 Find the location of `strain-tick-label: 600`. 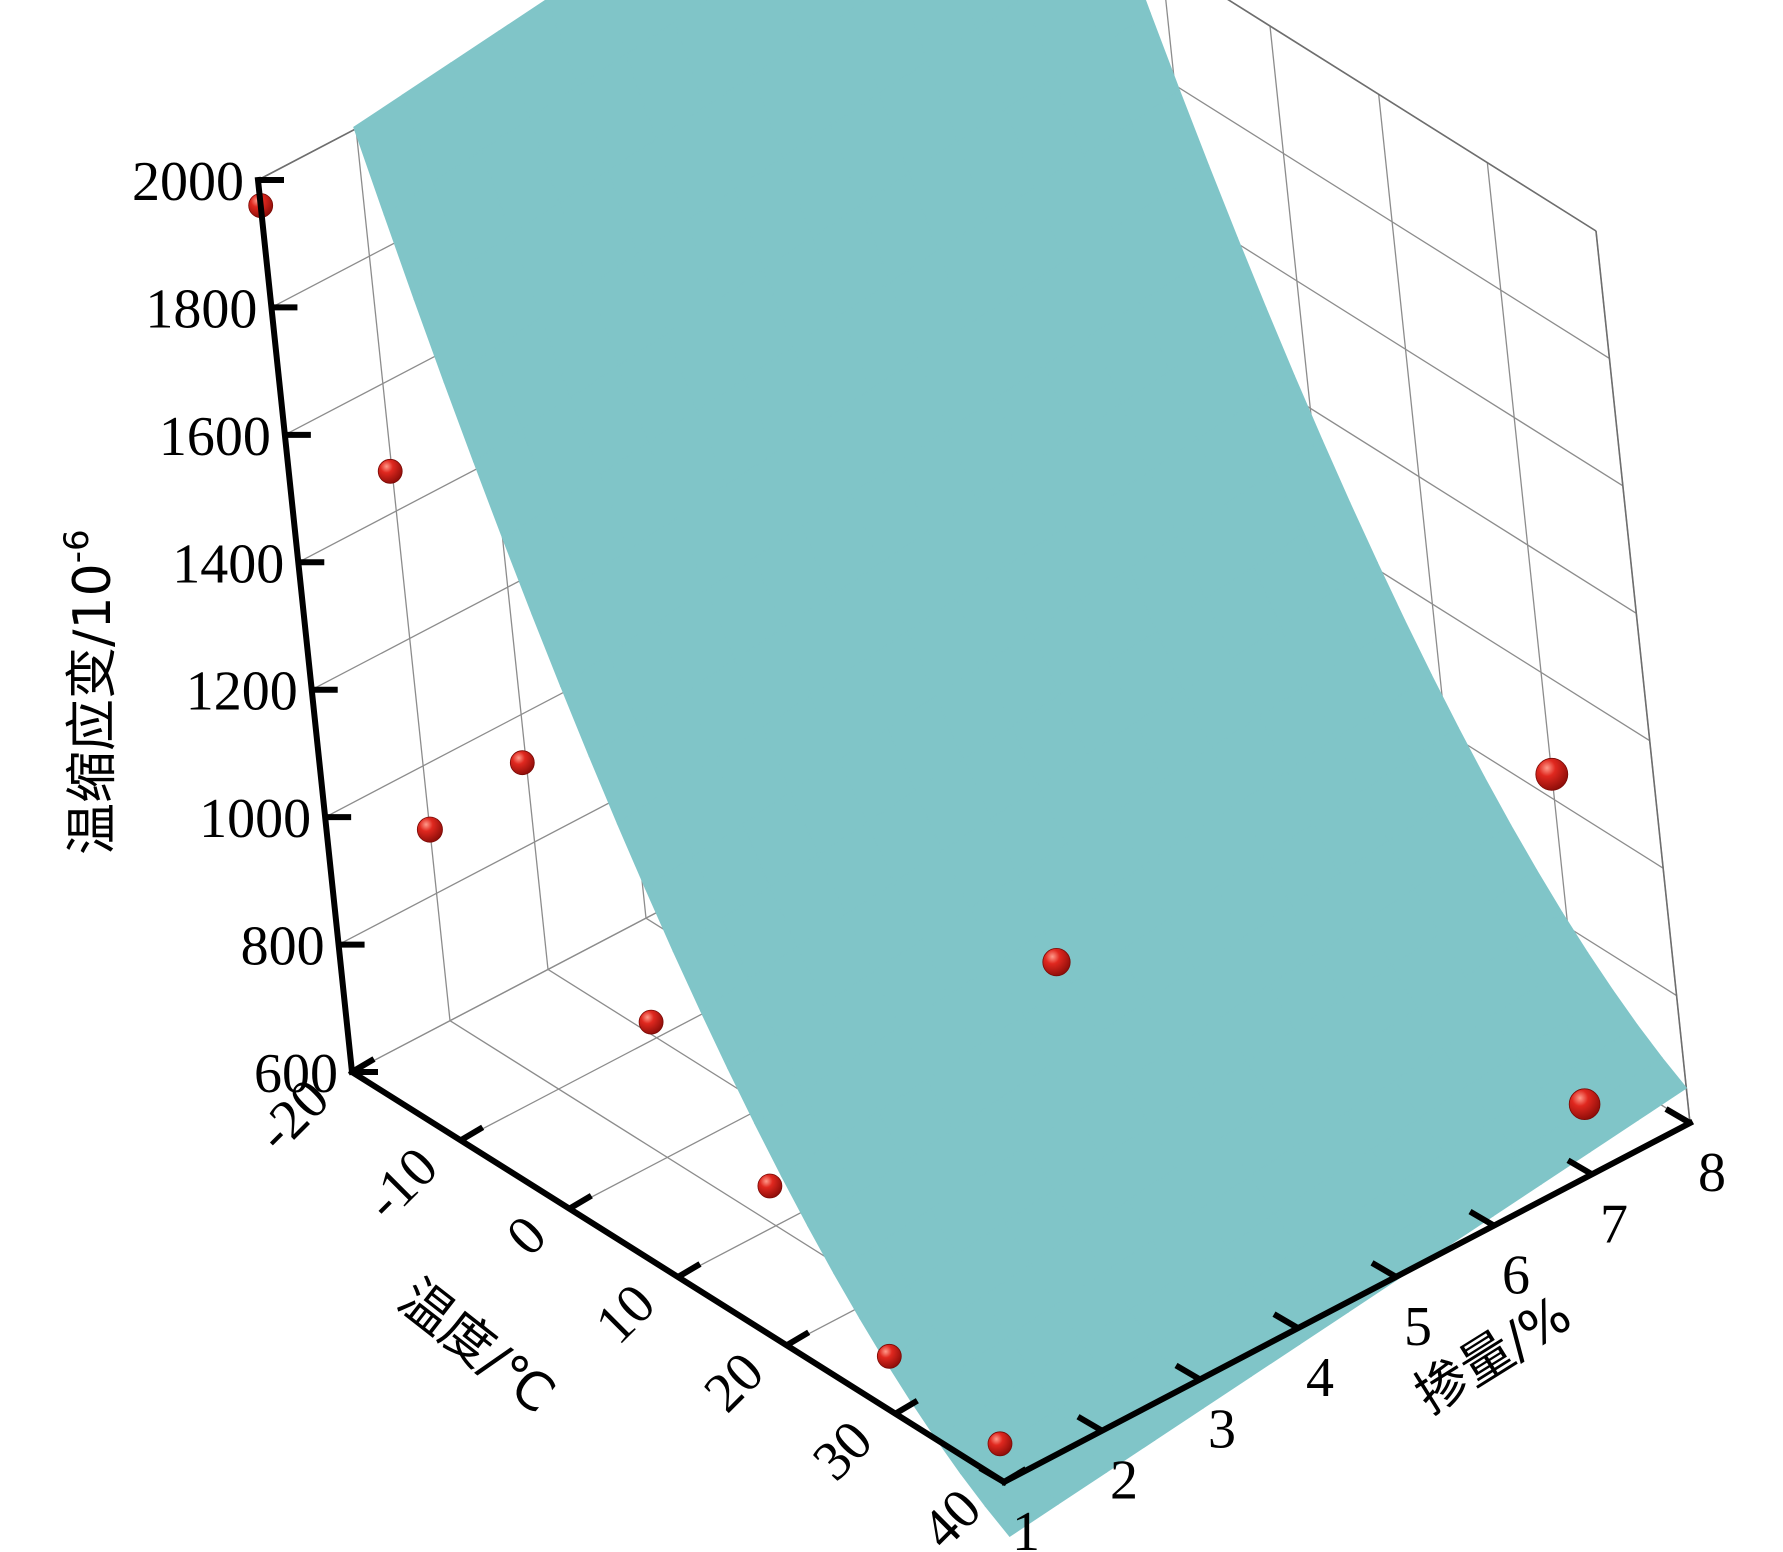

strain-tick-label: 600 is located at coordinates (296, 1074).